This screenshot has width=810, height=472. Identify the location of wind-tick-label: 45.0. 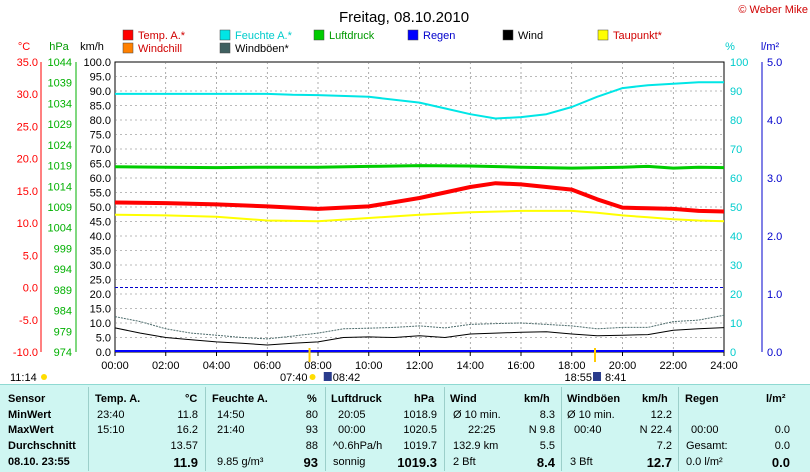
(100, 223).